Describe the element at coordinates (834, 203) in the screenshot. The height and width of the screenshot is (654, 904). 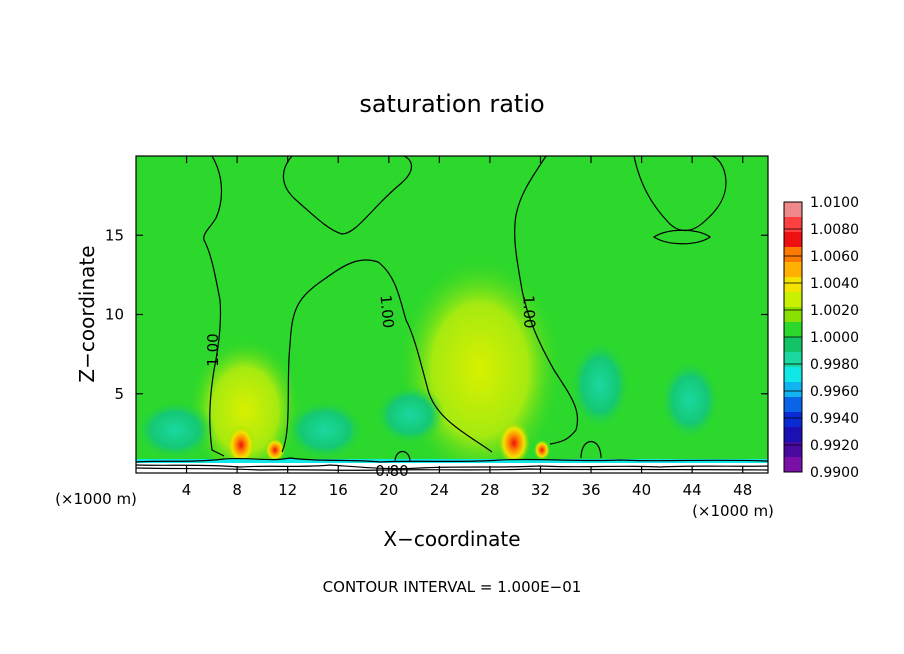
I see `colorbar-label: 1.0100` at that location.